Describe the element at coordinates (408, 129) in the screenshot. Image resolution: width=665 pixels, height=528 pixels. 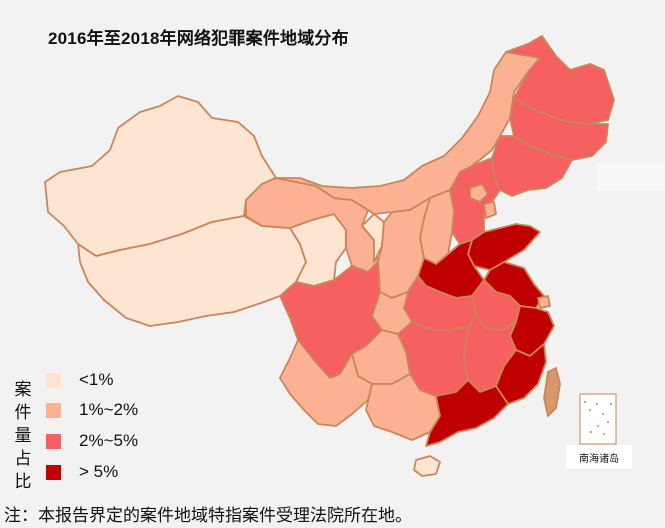
I see `region-neimenggu` at that location.